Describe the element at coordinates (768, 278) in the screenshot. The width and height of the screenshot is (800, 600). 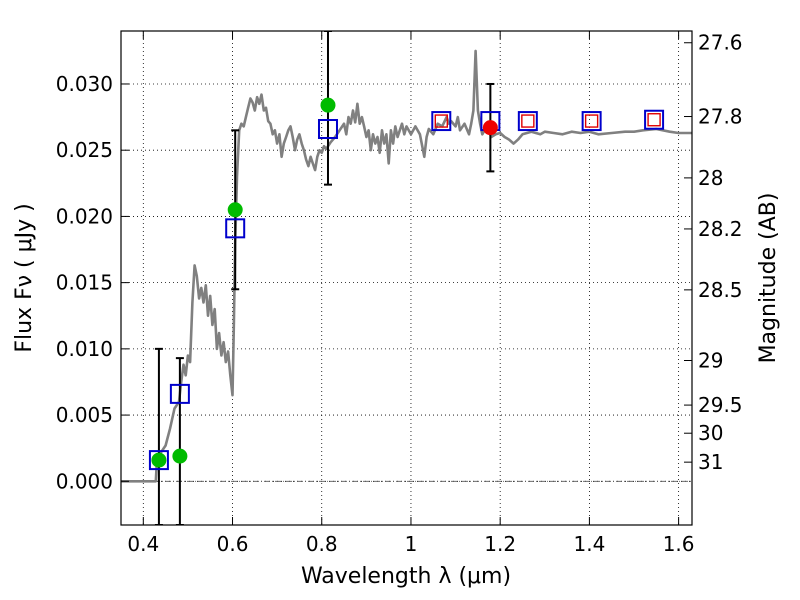
I see `y-axis-right-label: Magnitude (AB)` at that location.